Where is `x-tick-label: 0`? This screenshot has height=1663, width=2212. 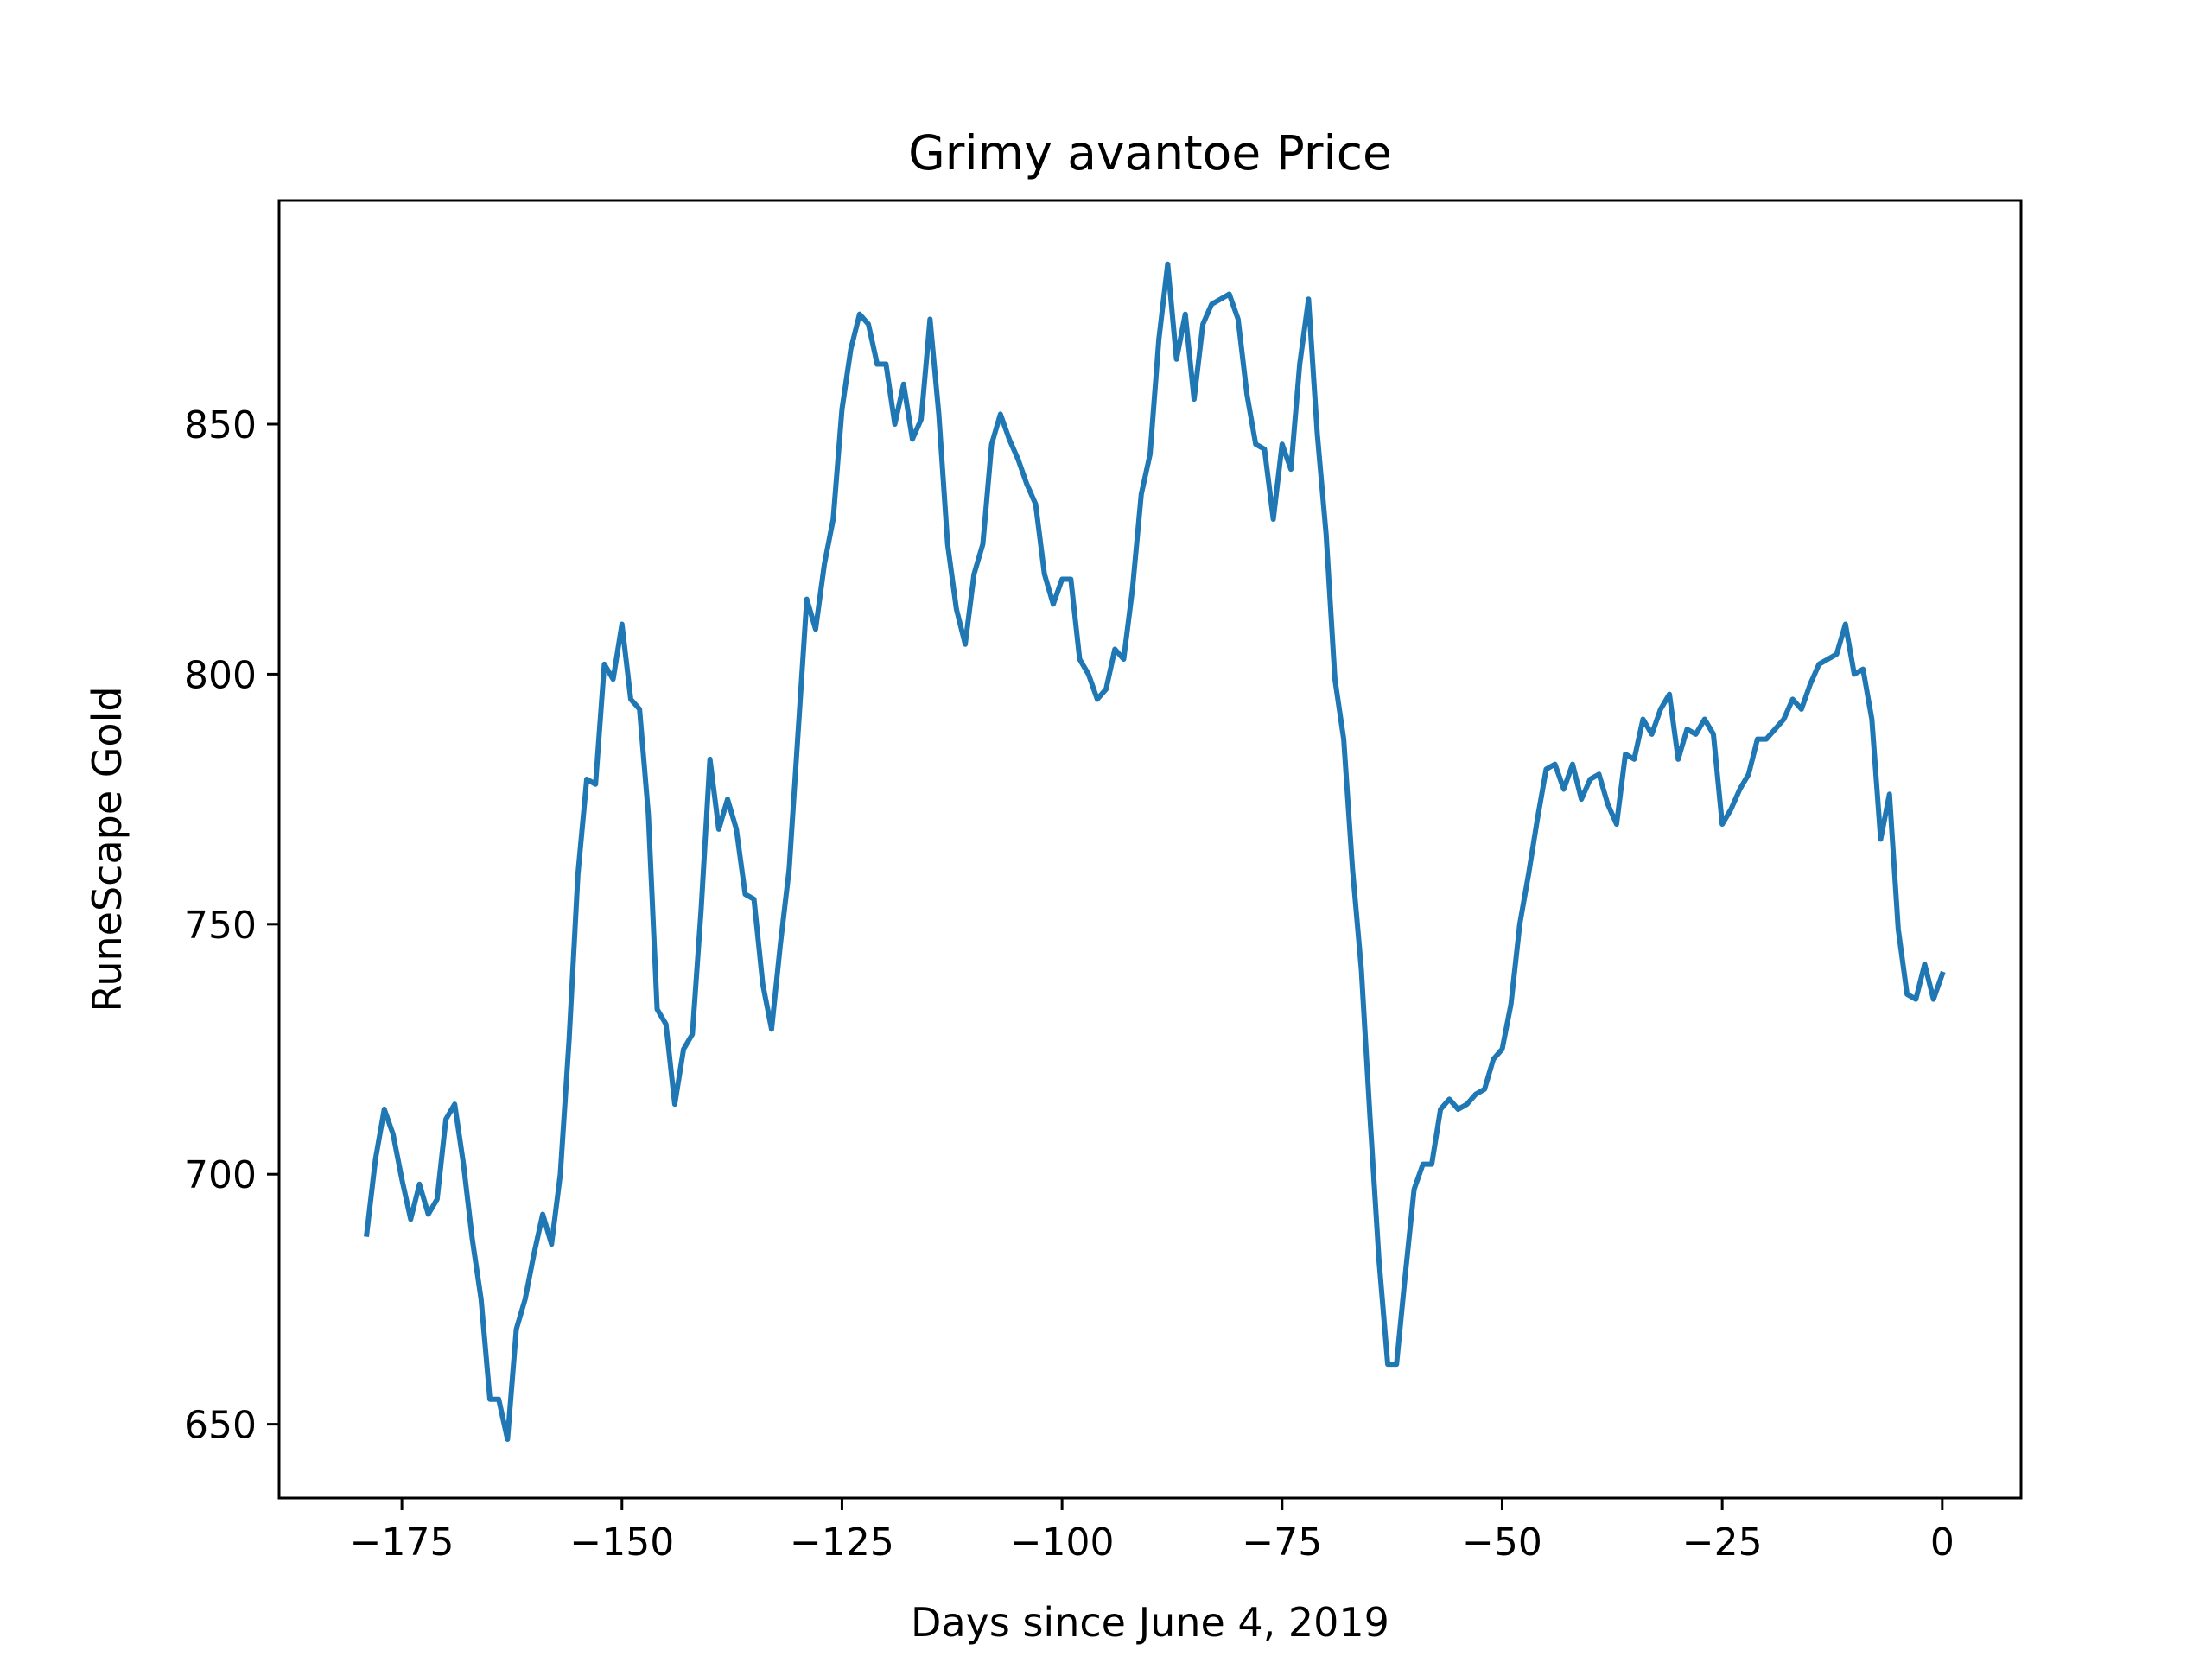
x-tick-label: 0 is located at coordinates (1943, 1543).